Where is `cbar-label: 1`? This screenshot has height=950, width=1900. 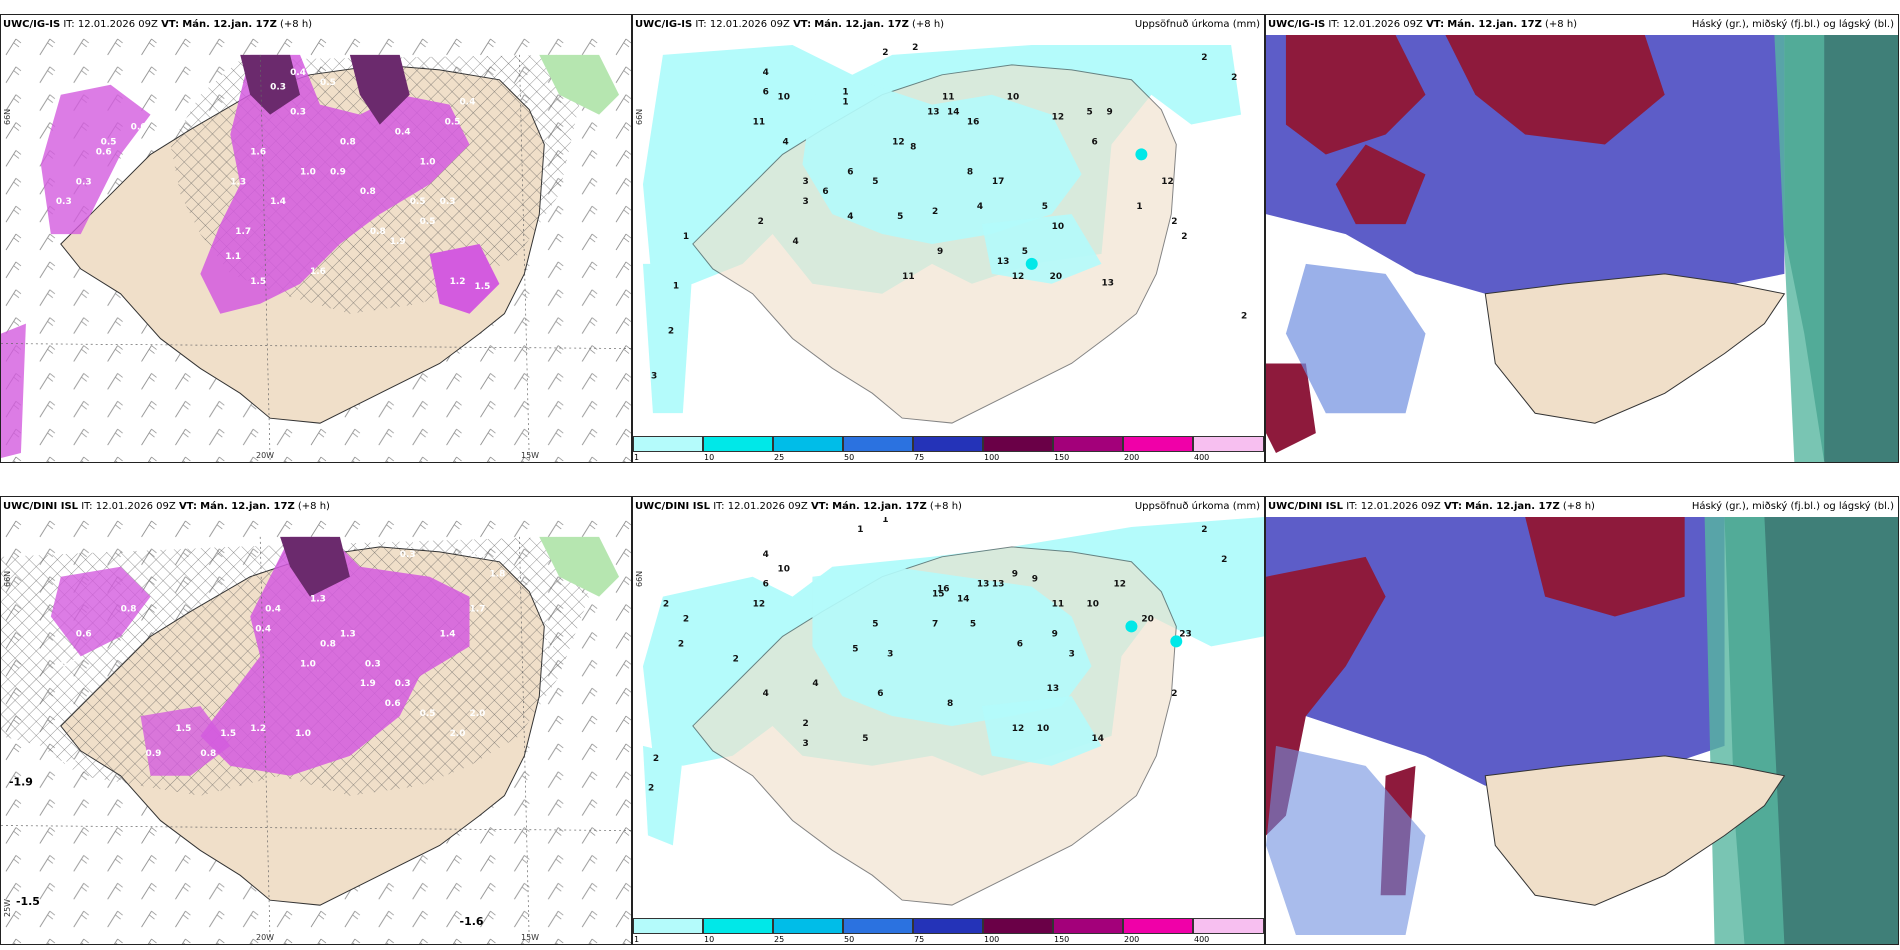 cbar-label: 1 is located at coordinates (637, 939).